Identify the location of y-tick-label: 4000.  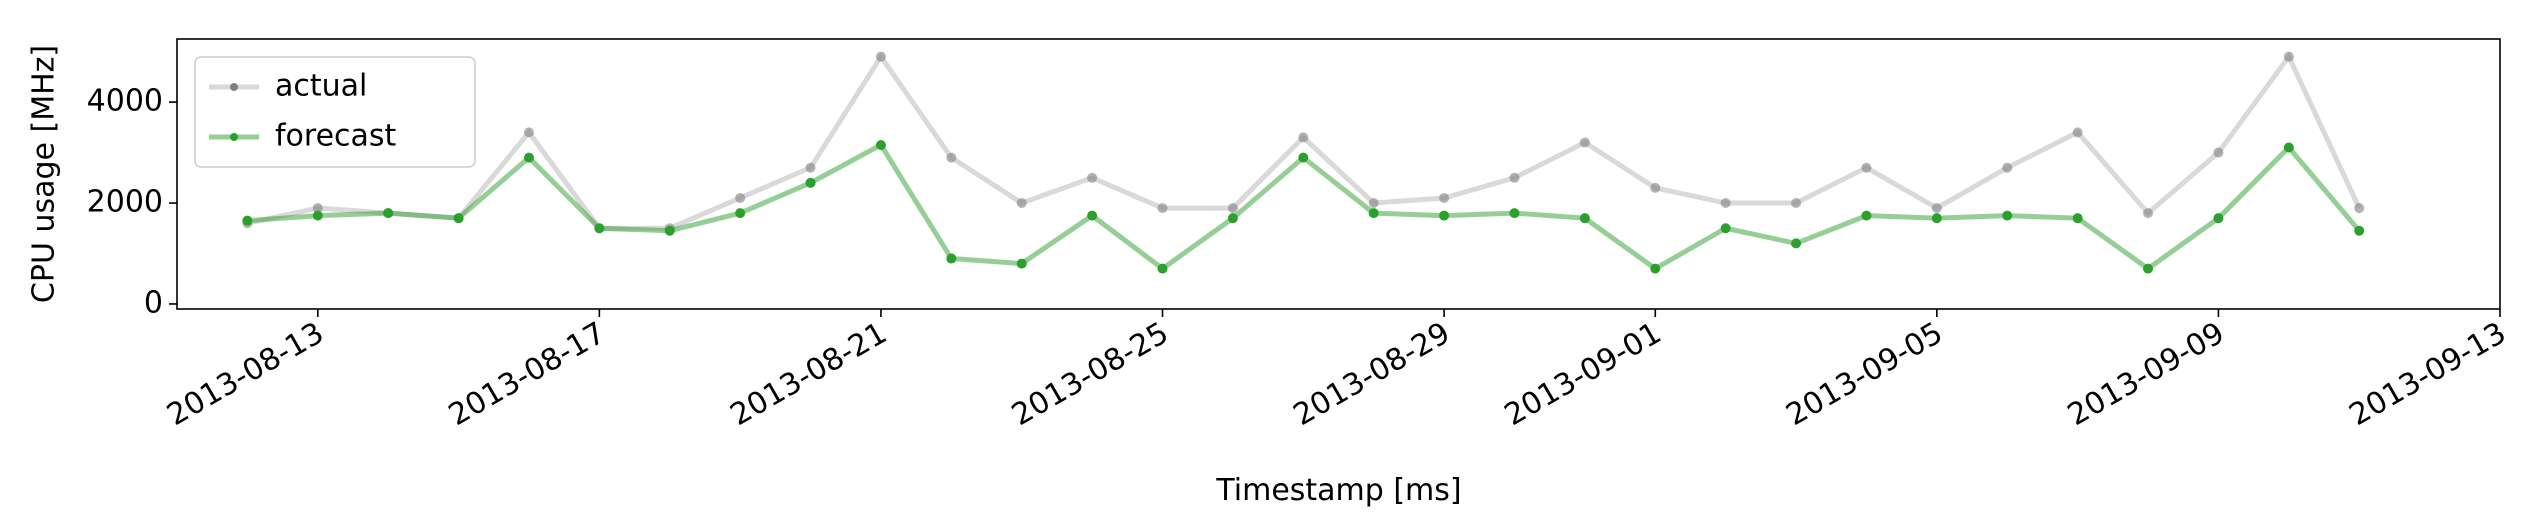
(125, 101).